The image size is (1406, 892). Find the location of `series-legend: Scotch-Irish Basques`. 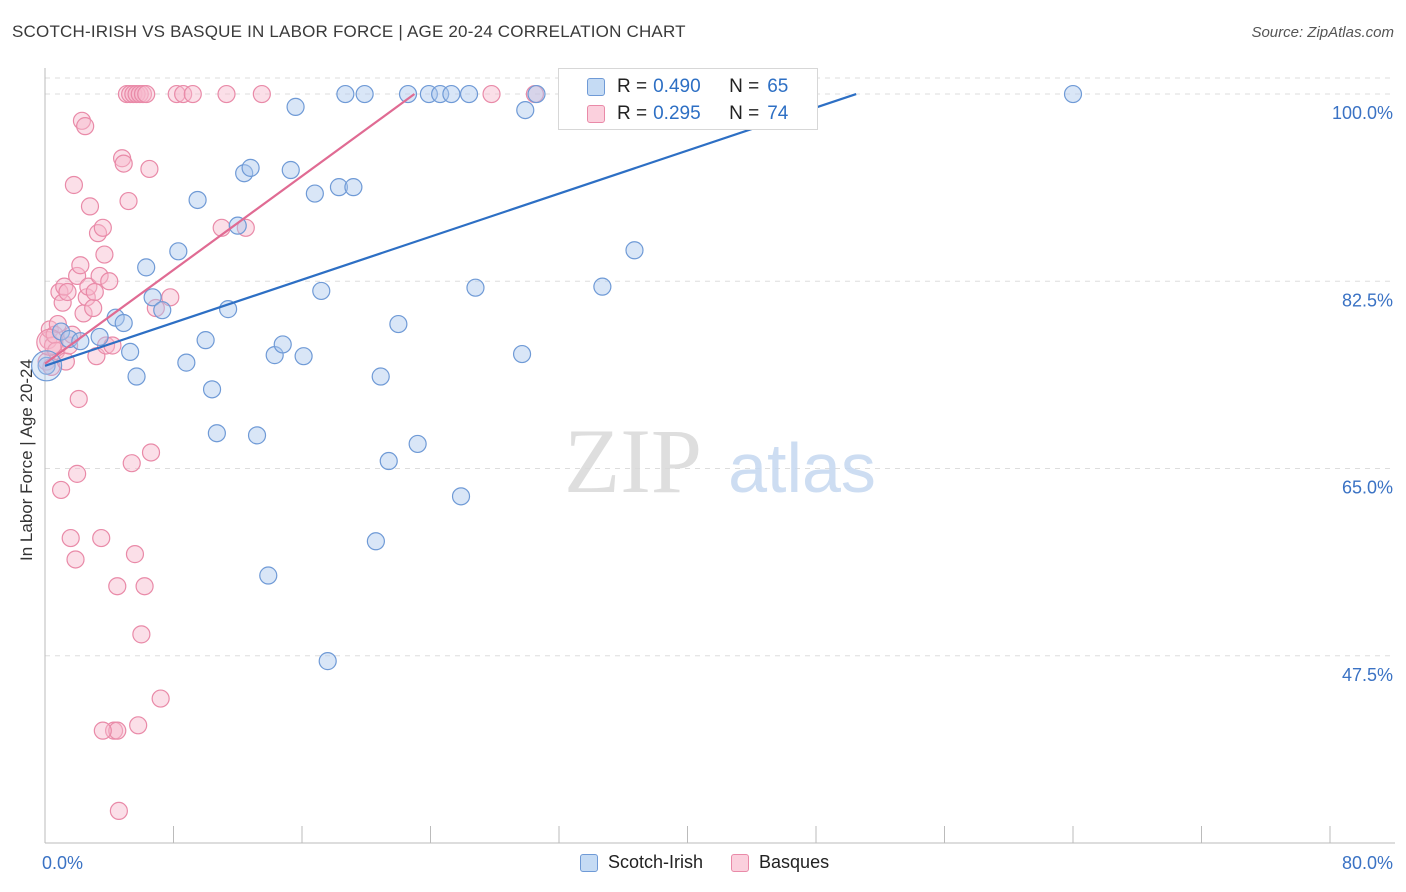

series-legend: Scotch-Irish Basques is located at coordinates (718, 862).